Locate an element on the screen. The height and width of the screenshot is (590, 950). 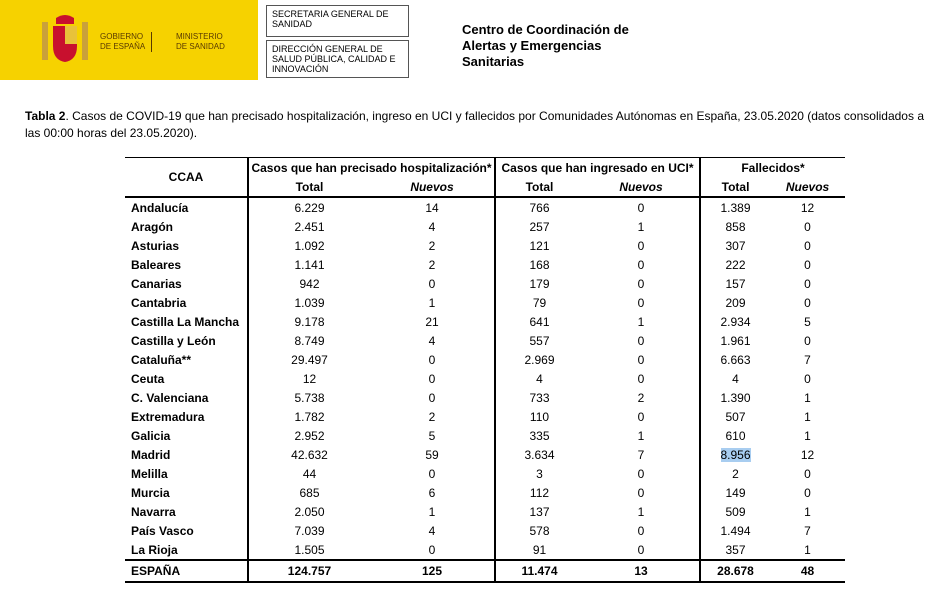
cell-text: 942 is located at coordinates (309, 283).